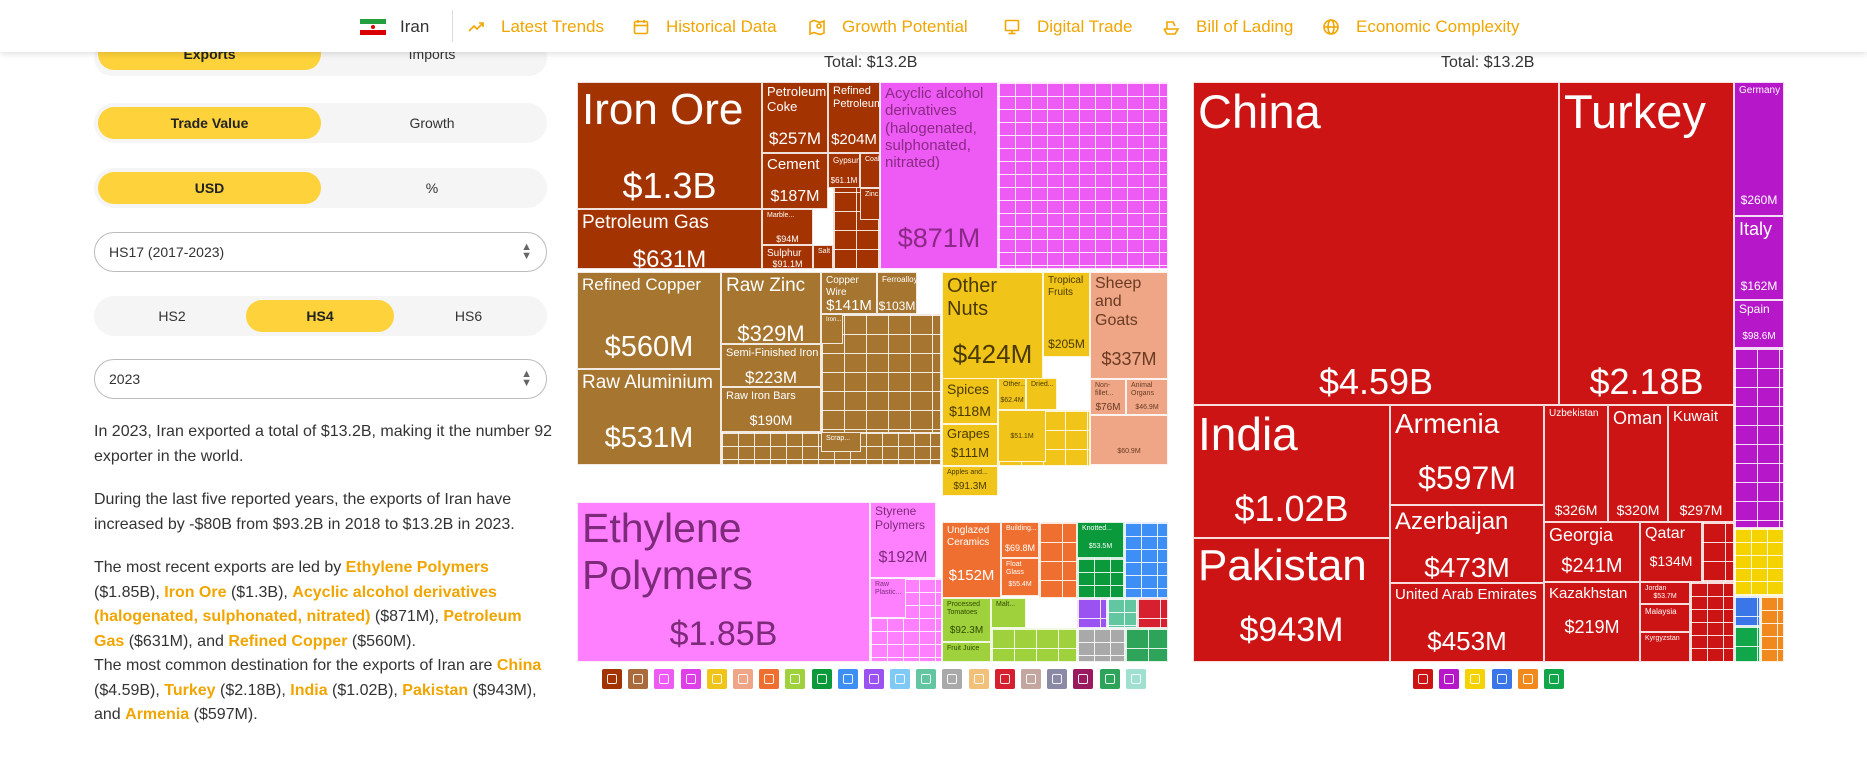 The image size is (1867, 770). I want to click on treemap-tile: Qatar $134M, so click(1671, 552).